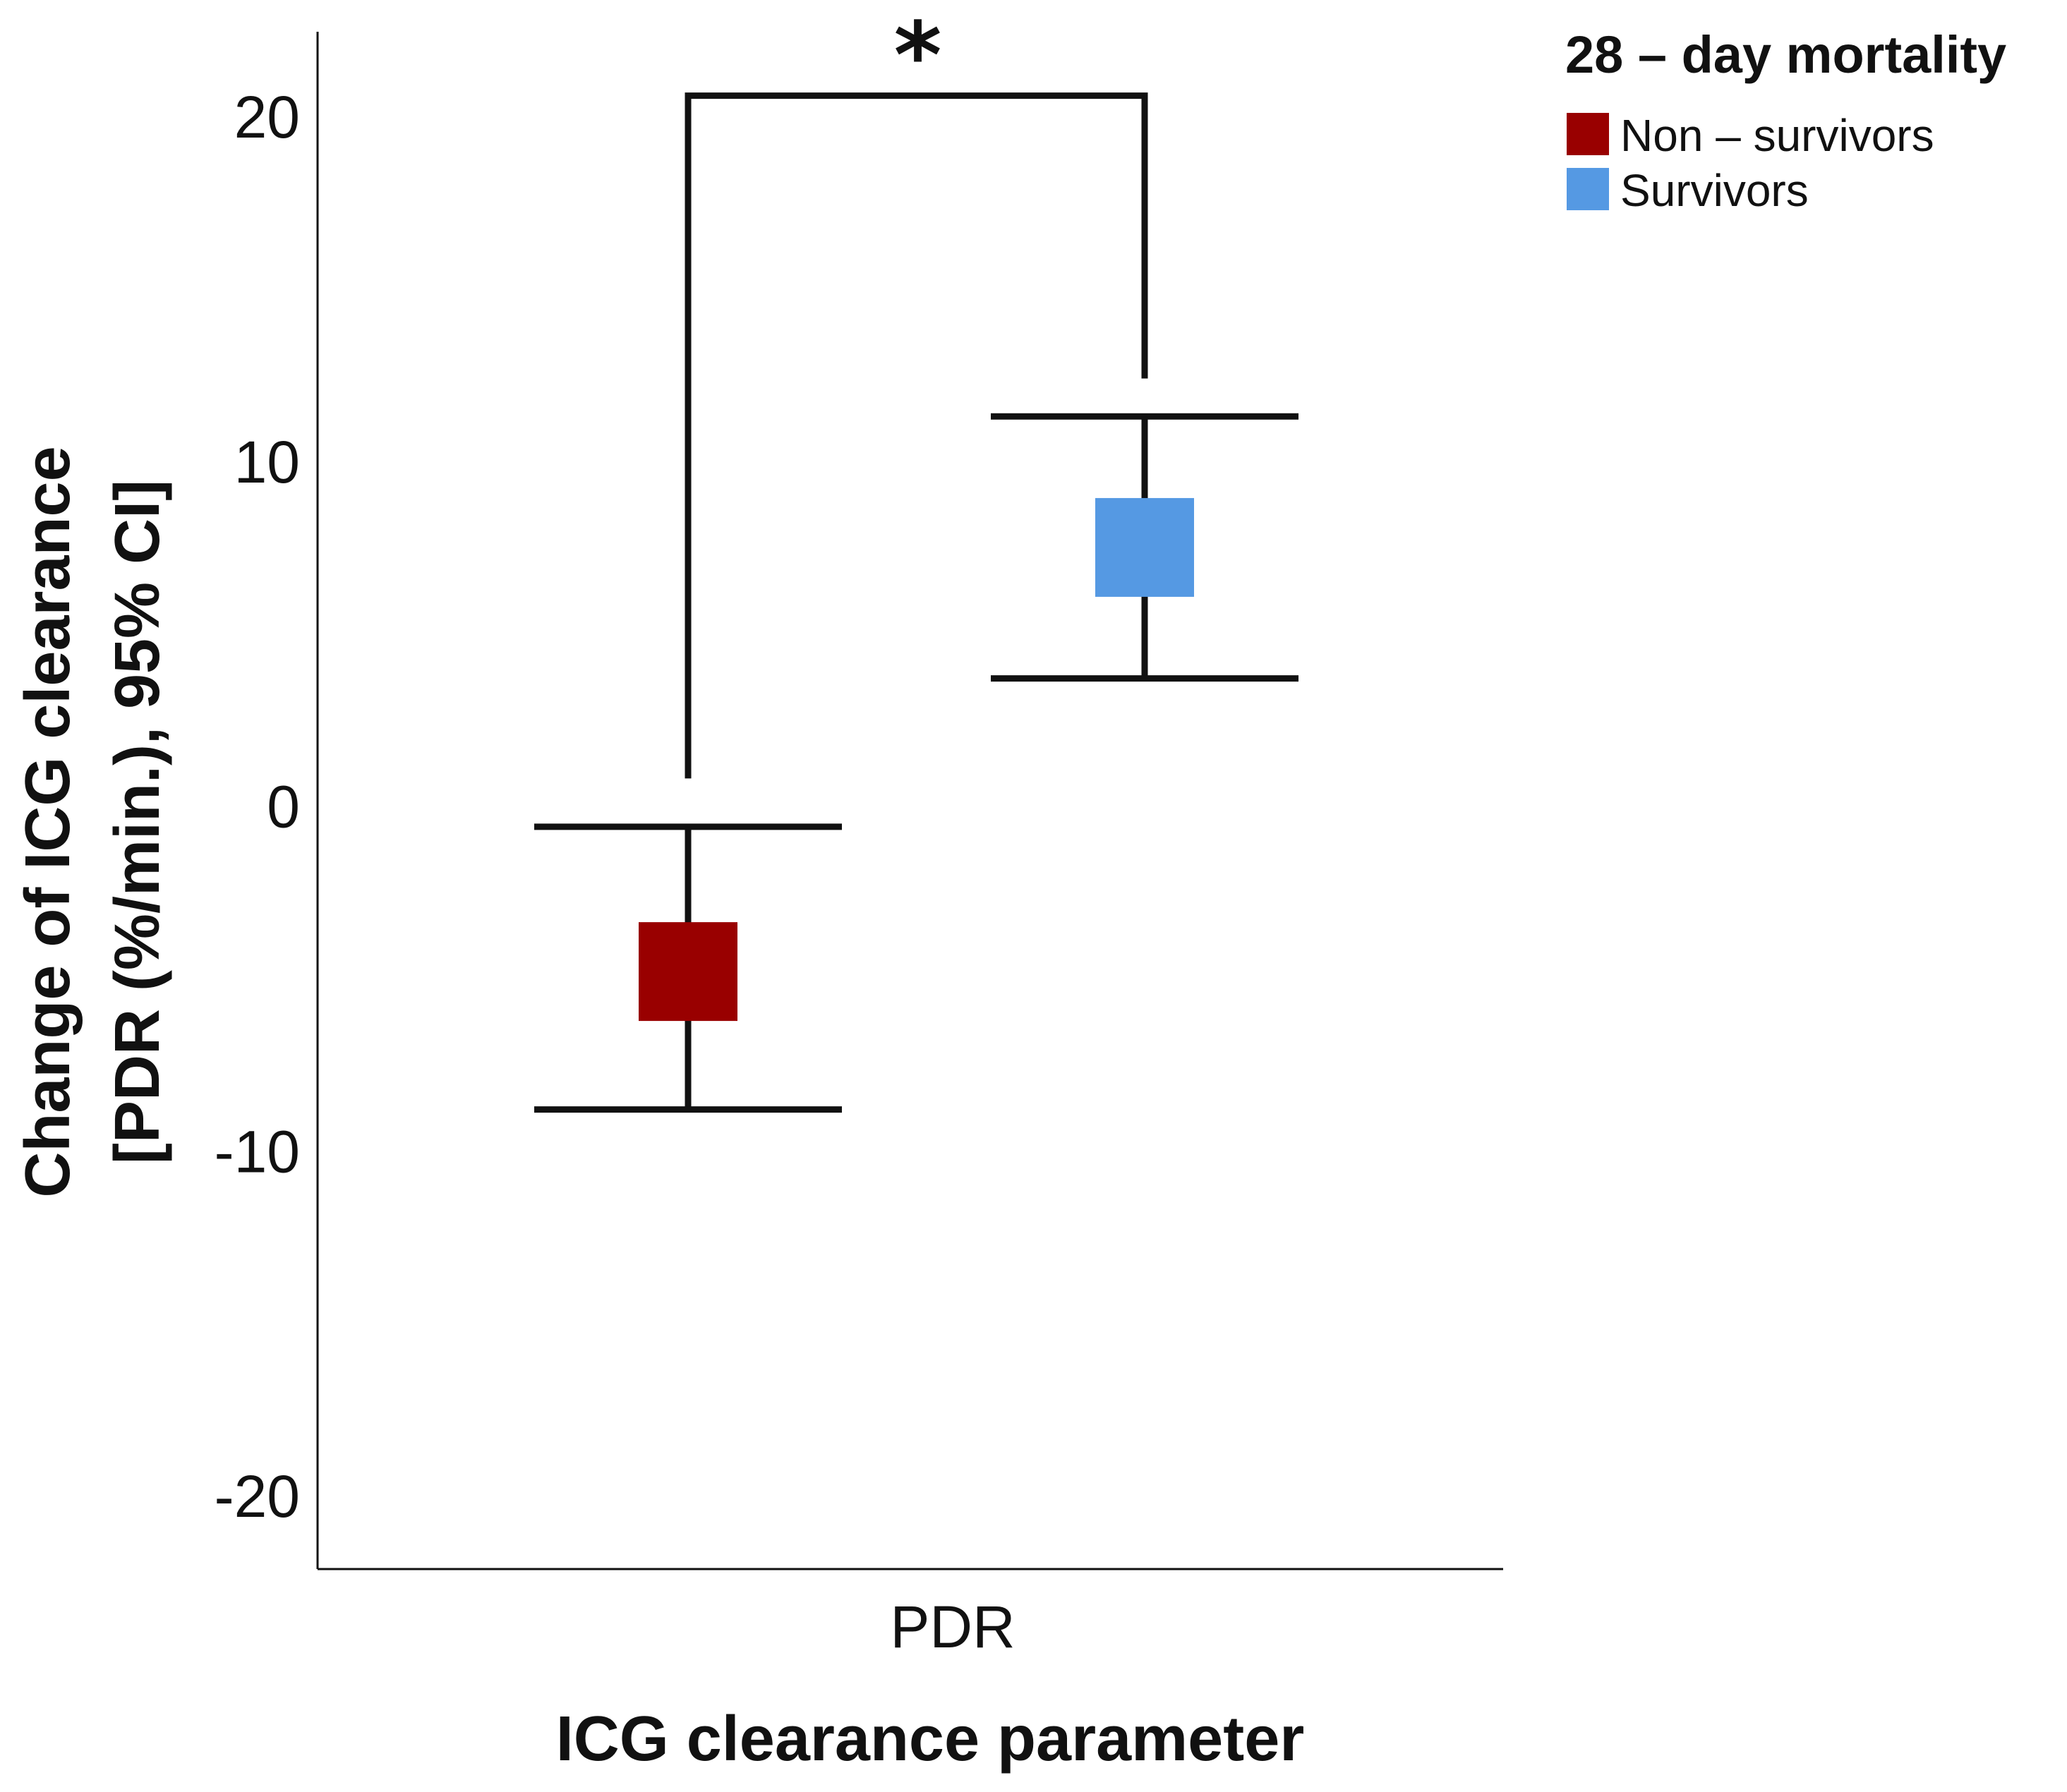 The width and height of the screenshot is (2067, 1792). What do you see at coordinates (257, 1151) in the screenshot?
I see `y-tick-label: -10` at bounding box center [257, 1151].